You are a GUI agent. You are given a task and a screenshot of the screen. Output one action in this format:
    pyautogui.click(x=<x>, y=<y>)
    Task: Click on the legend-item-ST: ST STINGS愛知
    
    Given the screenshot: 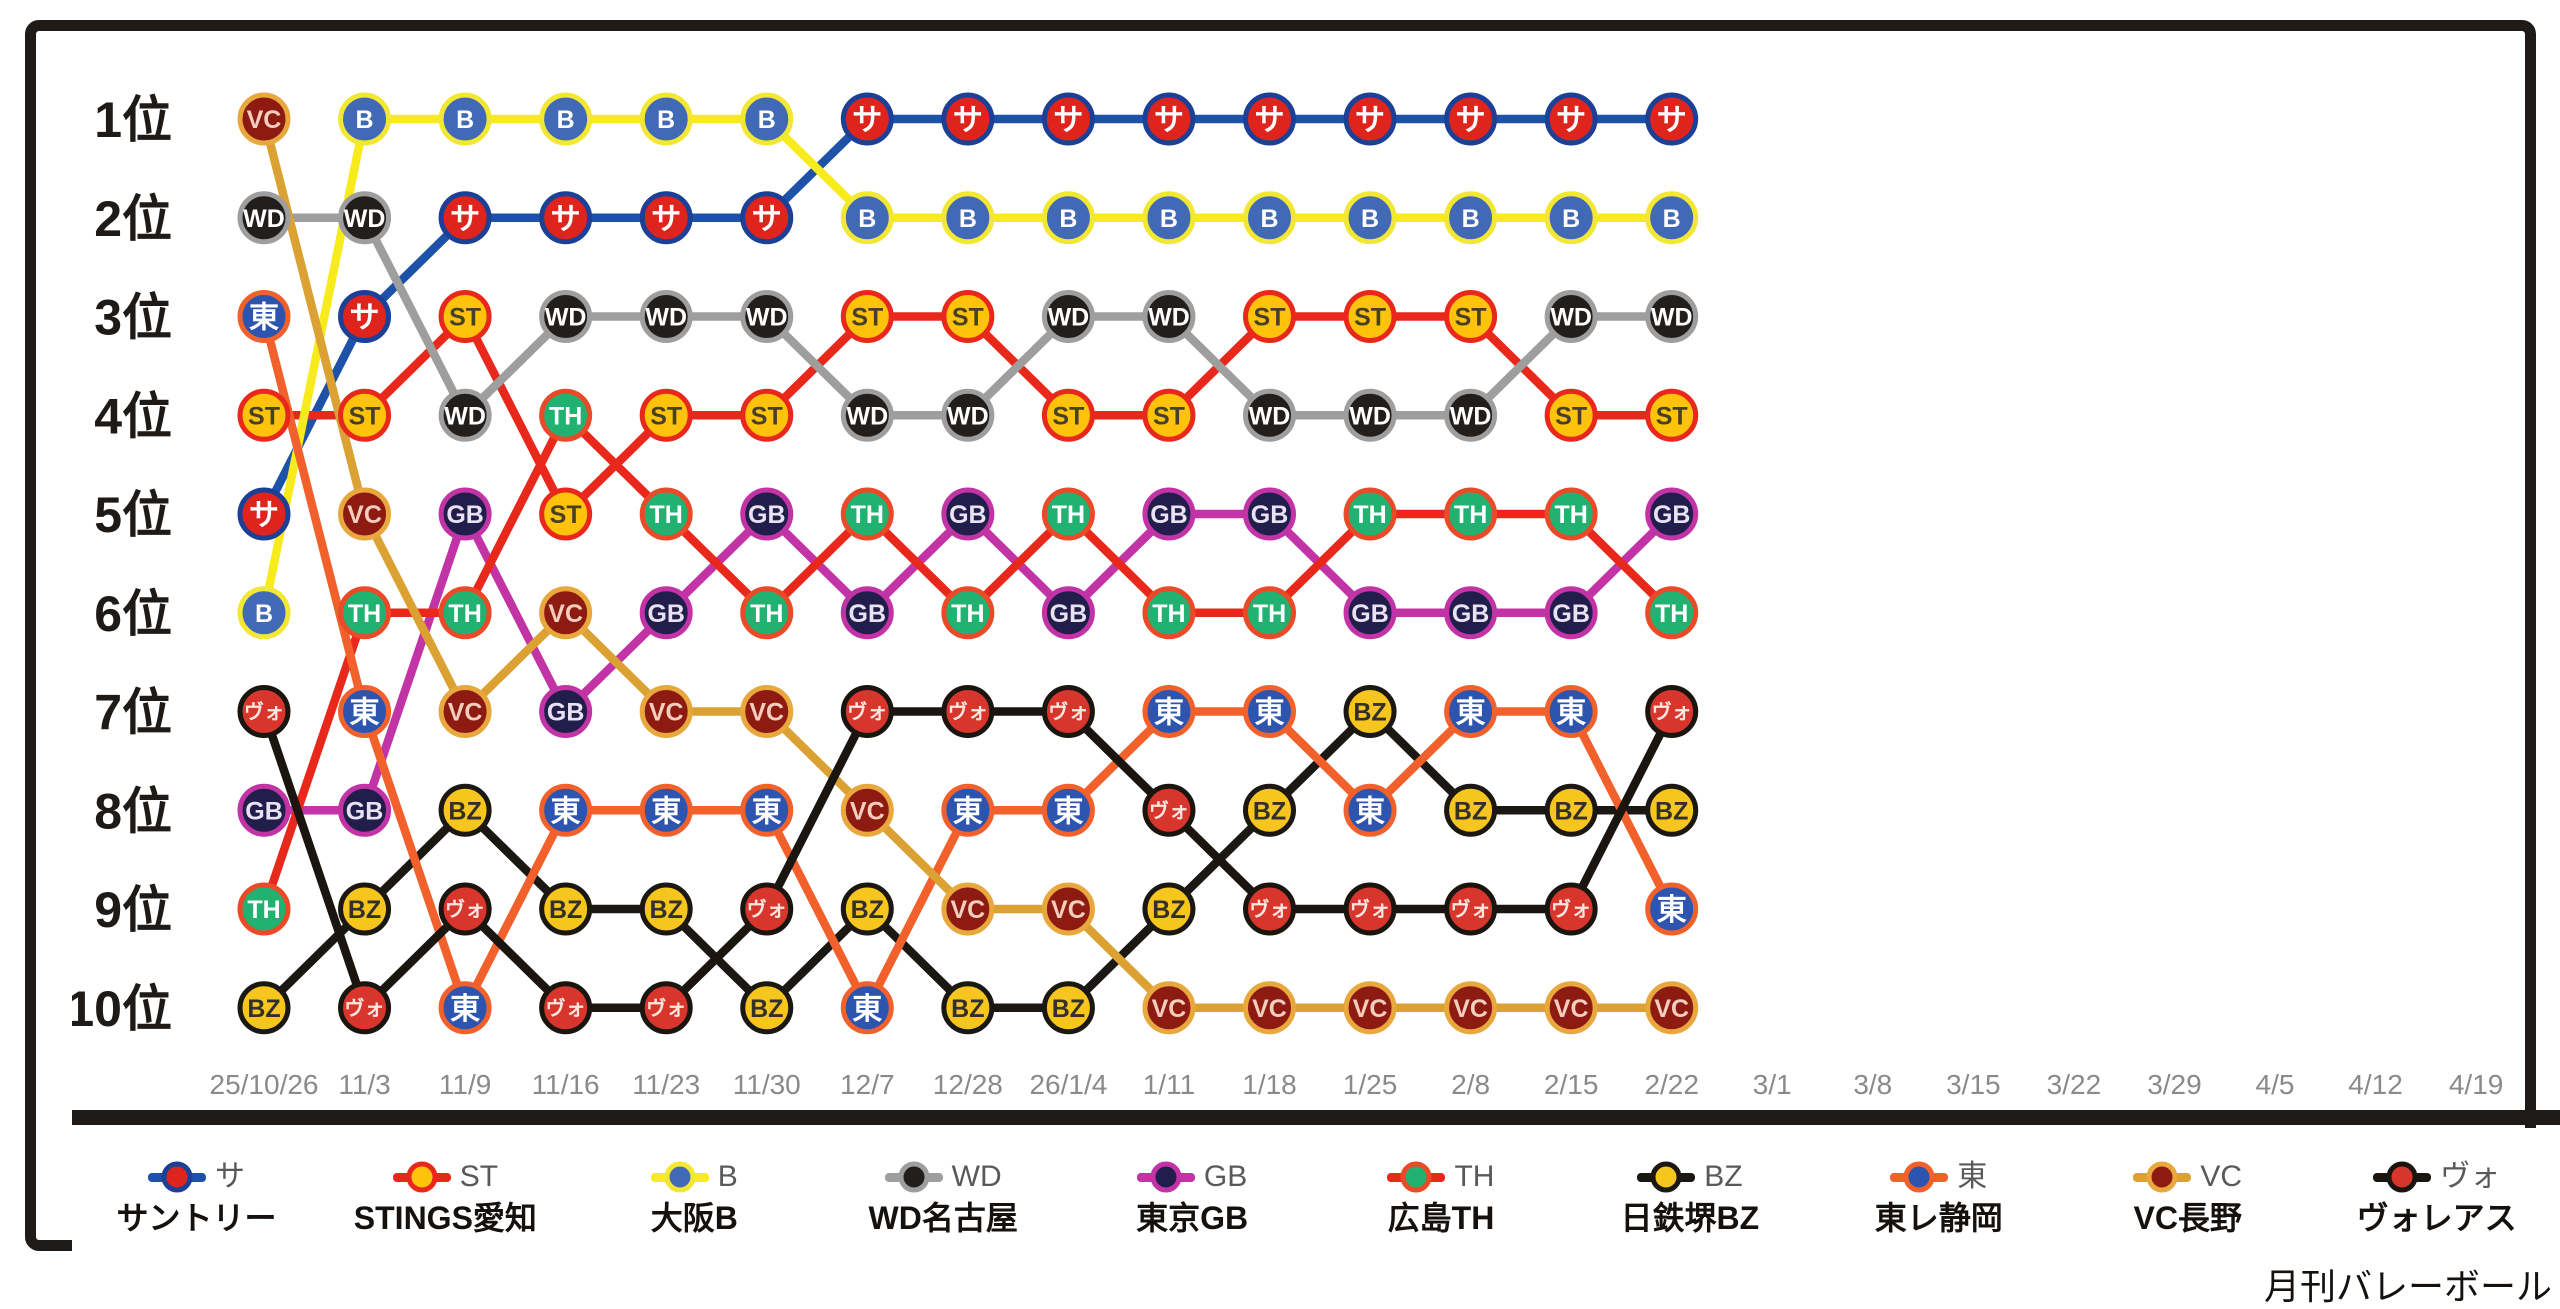 What is the action you would take?
    pyautogui.click(x=445, y=1197)
    